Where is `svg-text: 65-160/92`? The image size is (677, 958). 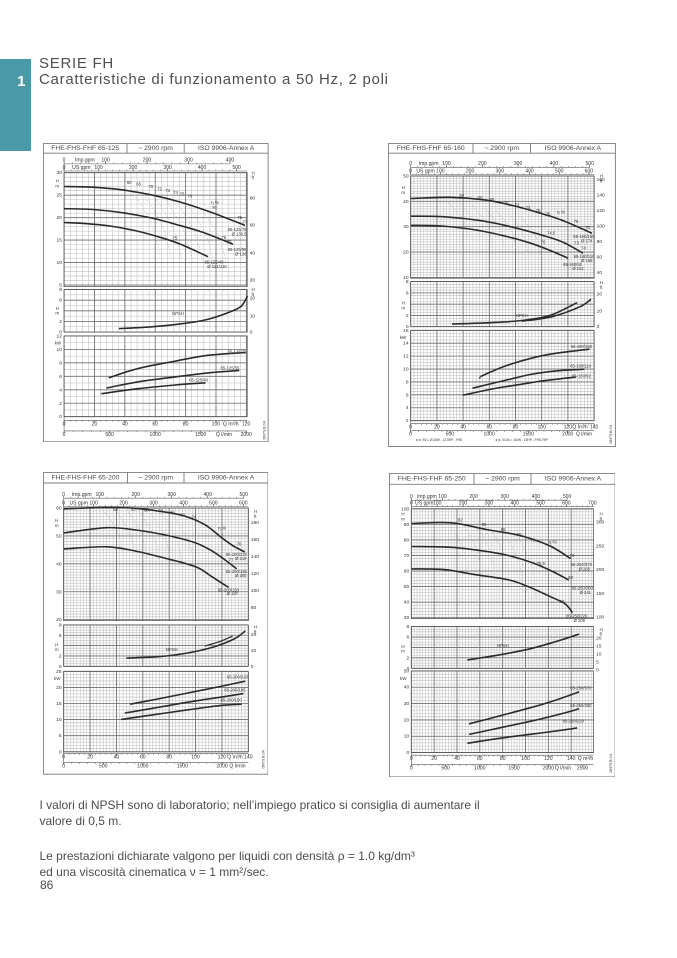 svg-text: 65-160/92 is located at coordinates (573, 264).